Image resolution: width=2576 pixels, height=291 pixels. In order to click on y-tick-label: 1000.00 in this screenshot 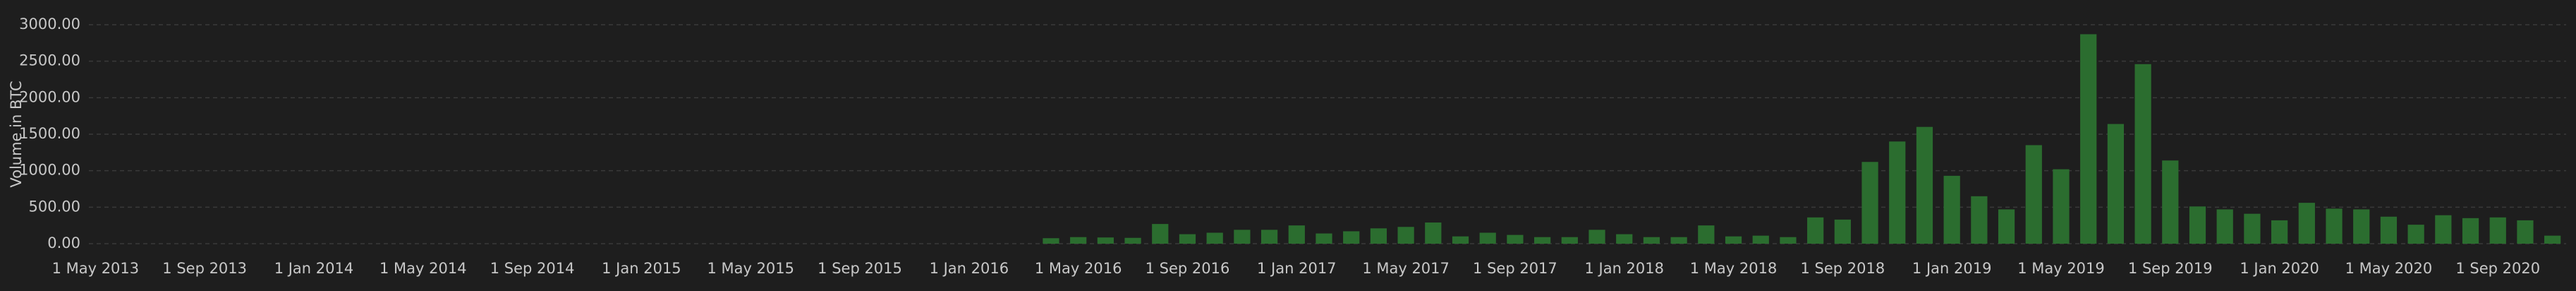, I will do `click(49, 170)`.